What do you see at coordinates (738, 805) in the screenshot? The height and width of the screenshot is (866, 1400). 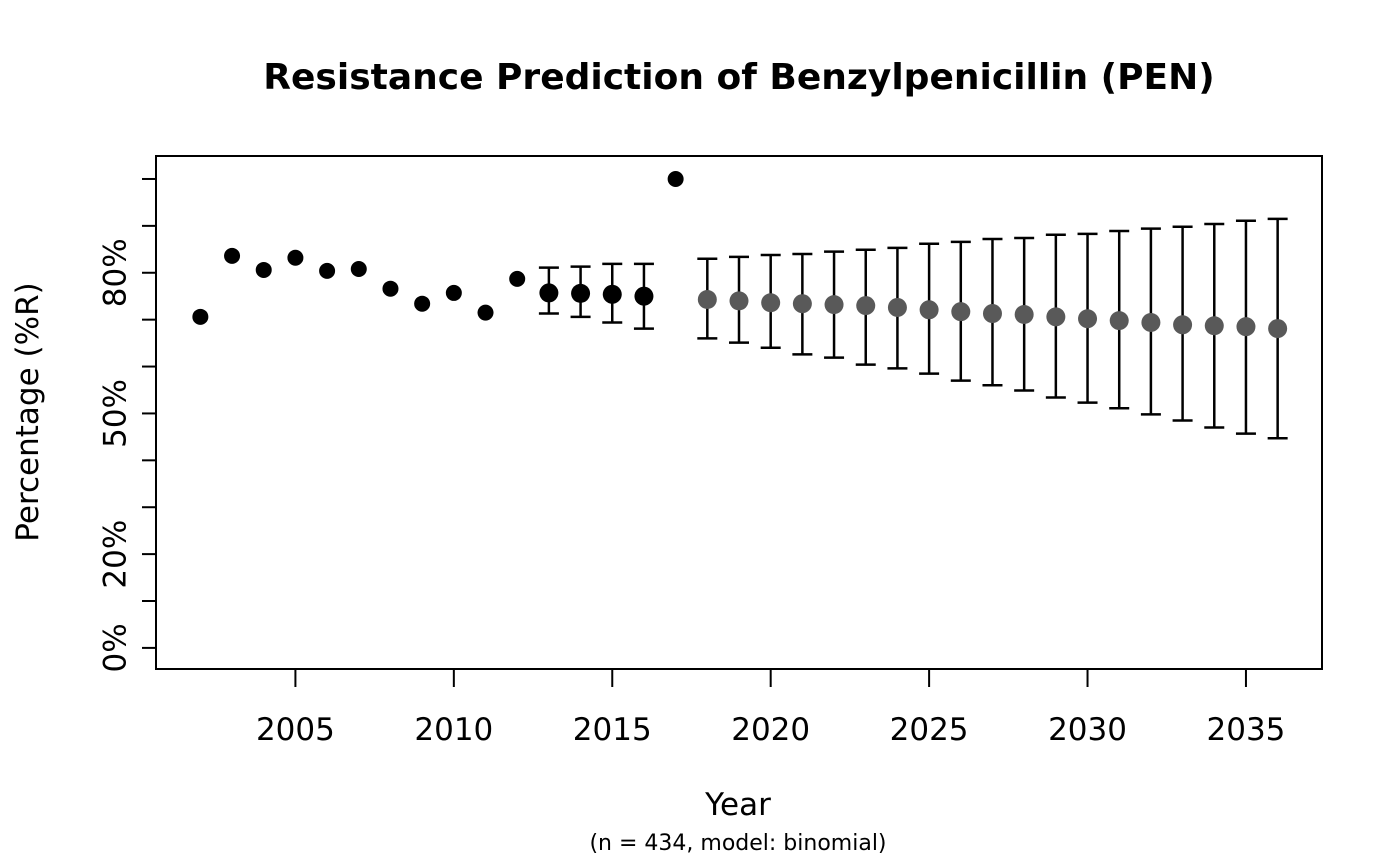 I see `x-axis-title: Year` at bounding box center [738, 805].